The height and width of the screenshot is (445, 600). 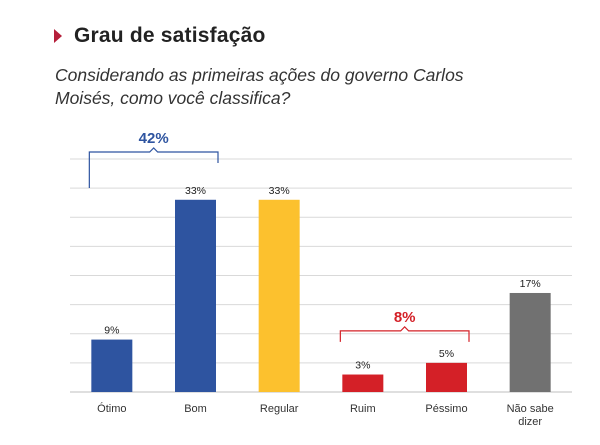 I want to click on triangle-bullet-icon, so click(x=58, y=36).